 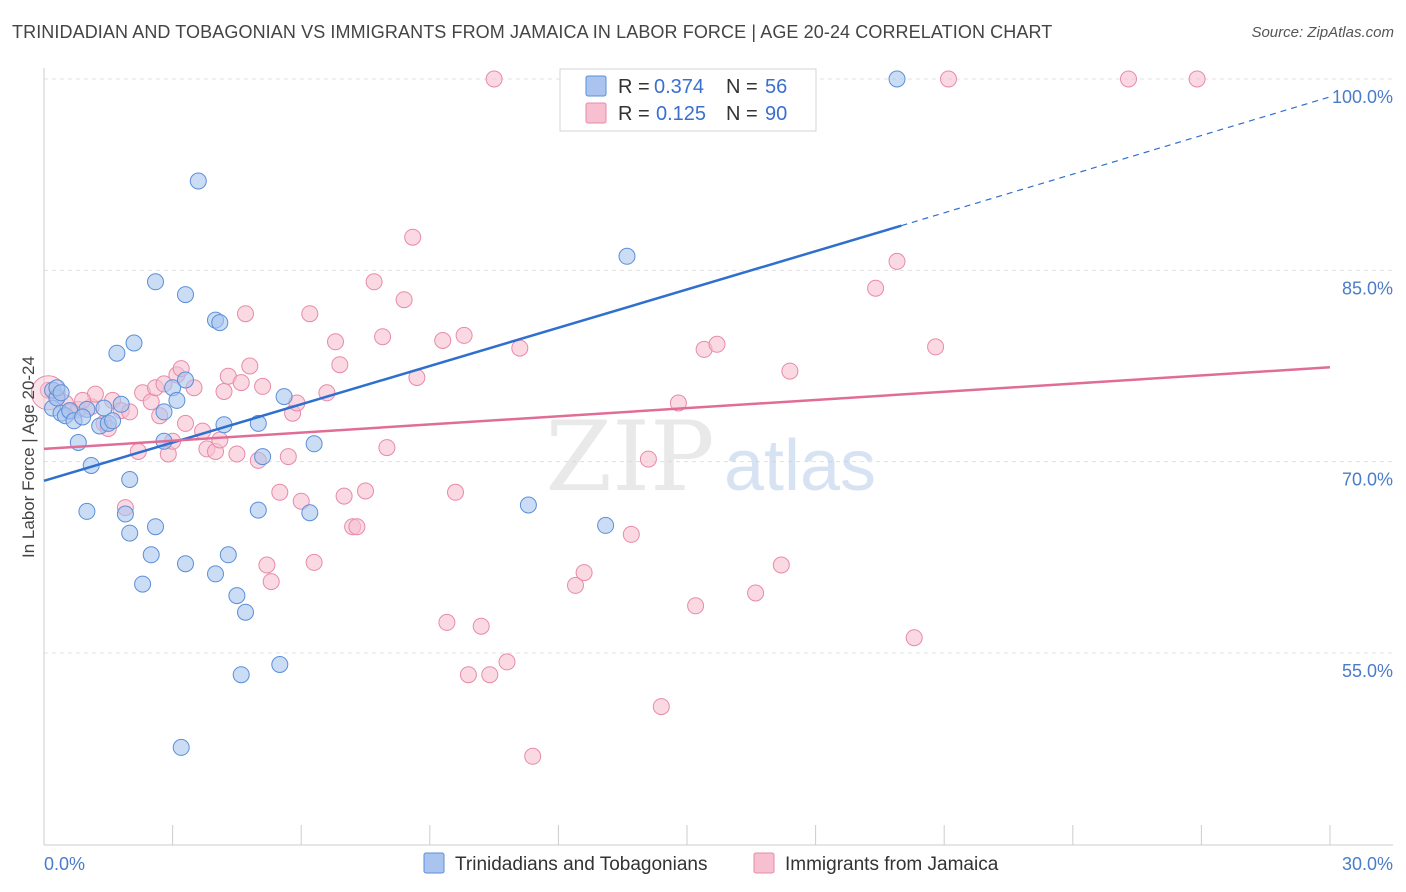 What do you see at coordinates (688, 100) in the screenshot?
I see `legend-box: R = 0.374 N = 56 R = 0.125 N = 90` at bounding box center [688, 100].